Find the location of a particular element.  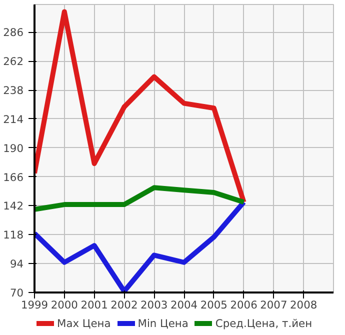

x-tick-label: 2007 is located at coordinates (274, 305).